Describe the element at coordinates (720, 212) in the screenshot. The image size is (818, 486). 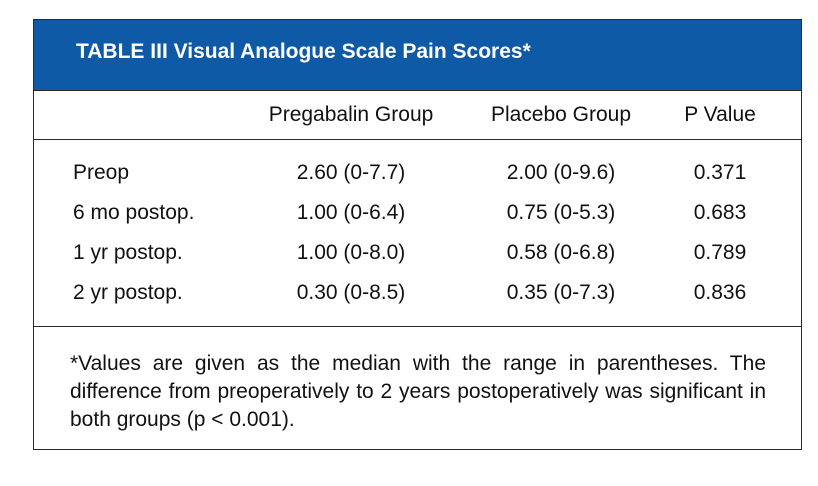
I see `p-value: 0.683` at that location.